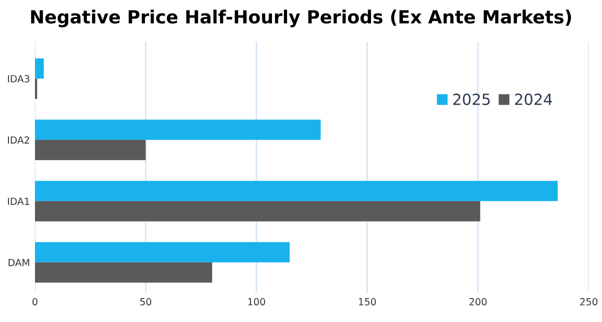 Image resolution: width=602 pixels, height=322 pixels. What do you see at coordinates (19, 201) in the screenshot?
I see `y-tick-label: IDA1` at bounding box center [19, 201].